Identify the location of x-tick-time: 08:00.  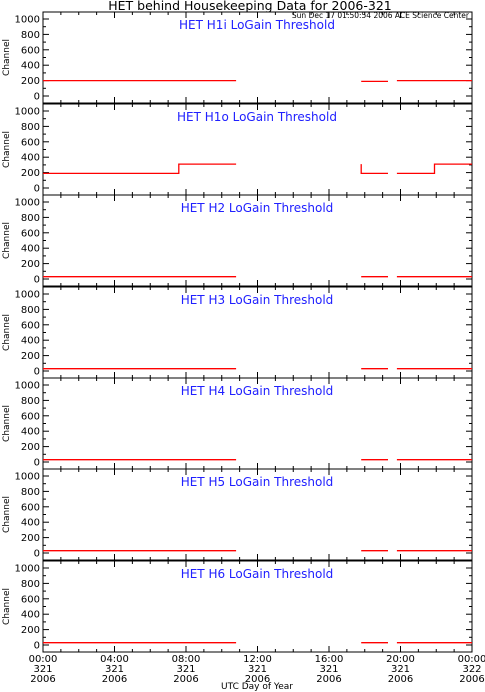
(186, 659).